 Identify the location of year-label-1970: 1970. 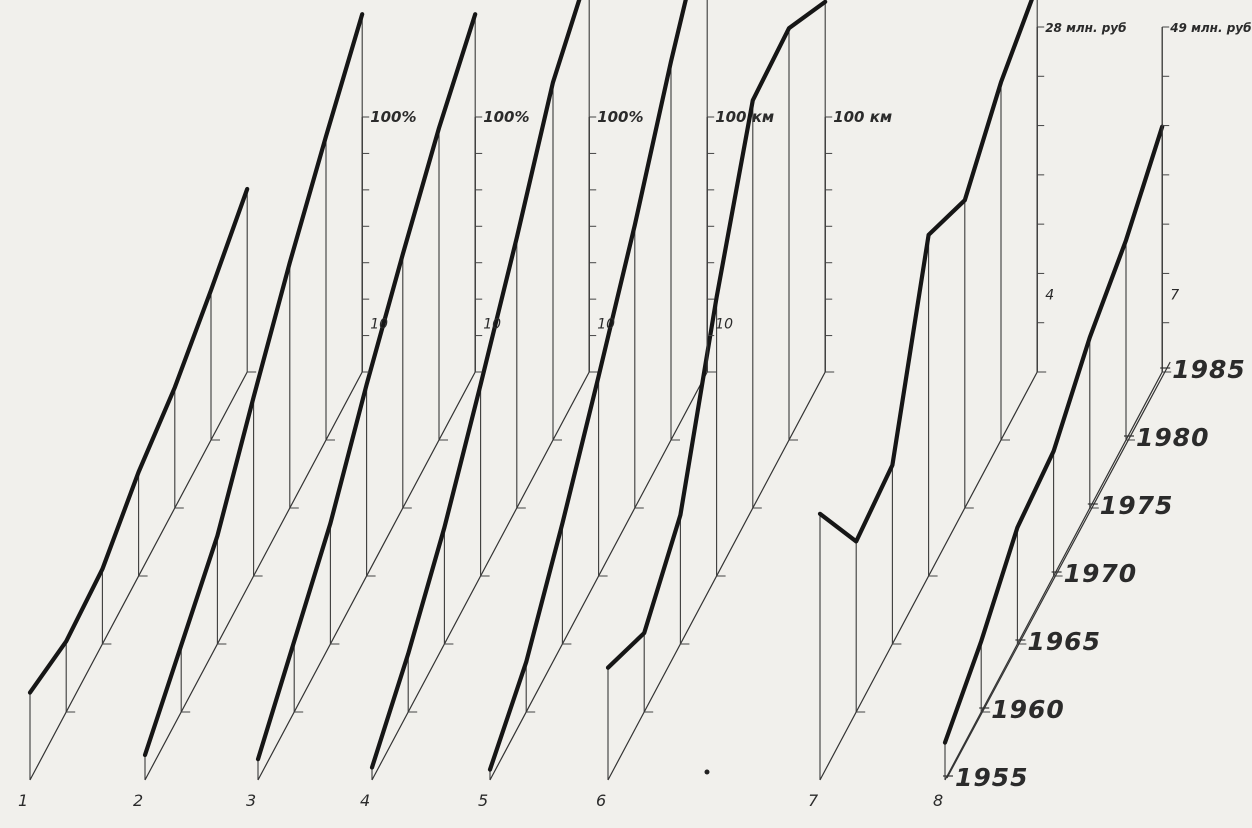
(1101, 573).